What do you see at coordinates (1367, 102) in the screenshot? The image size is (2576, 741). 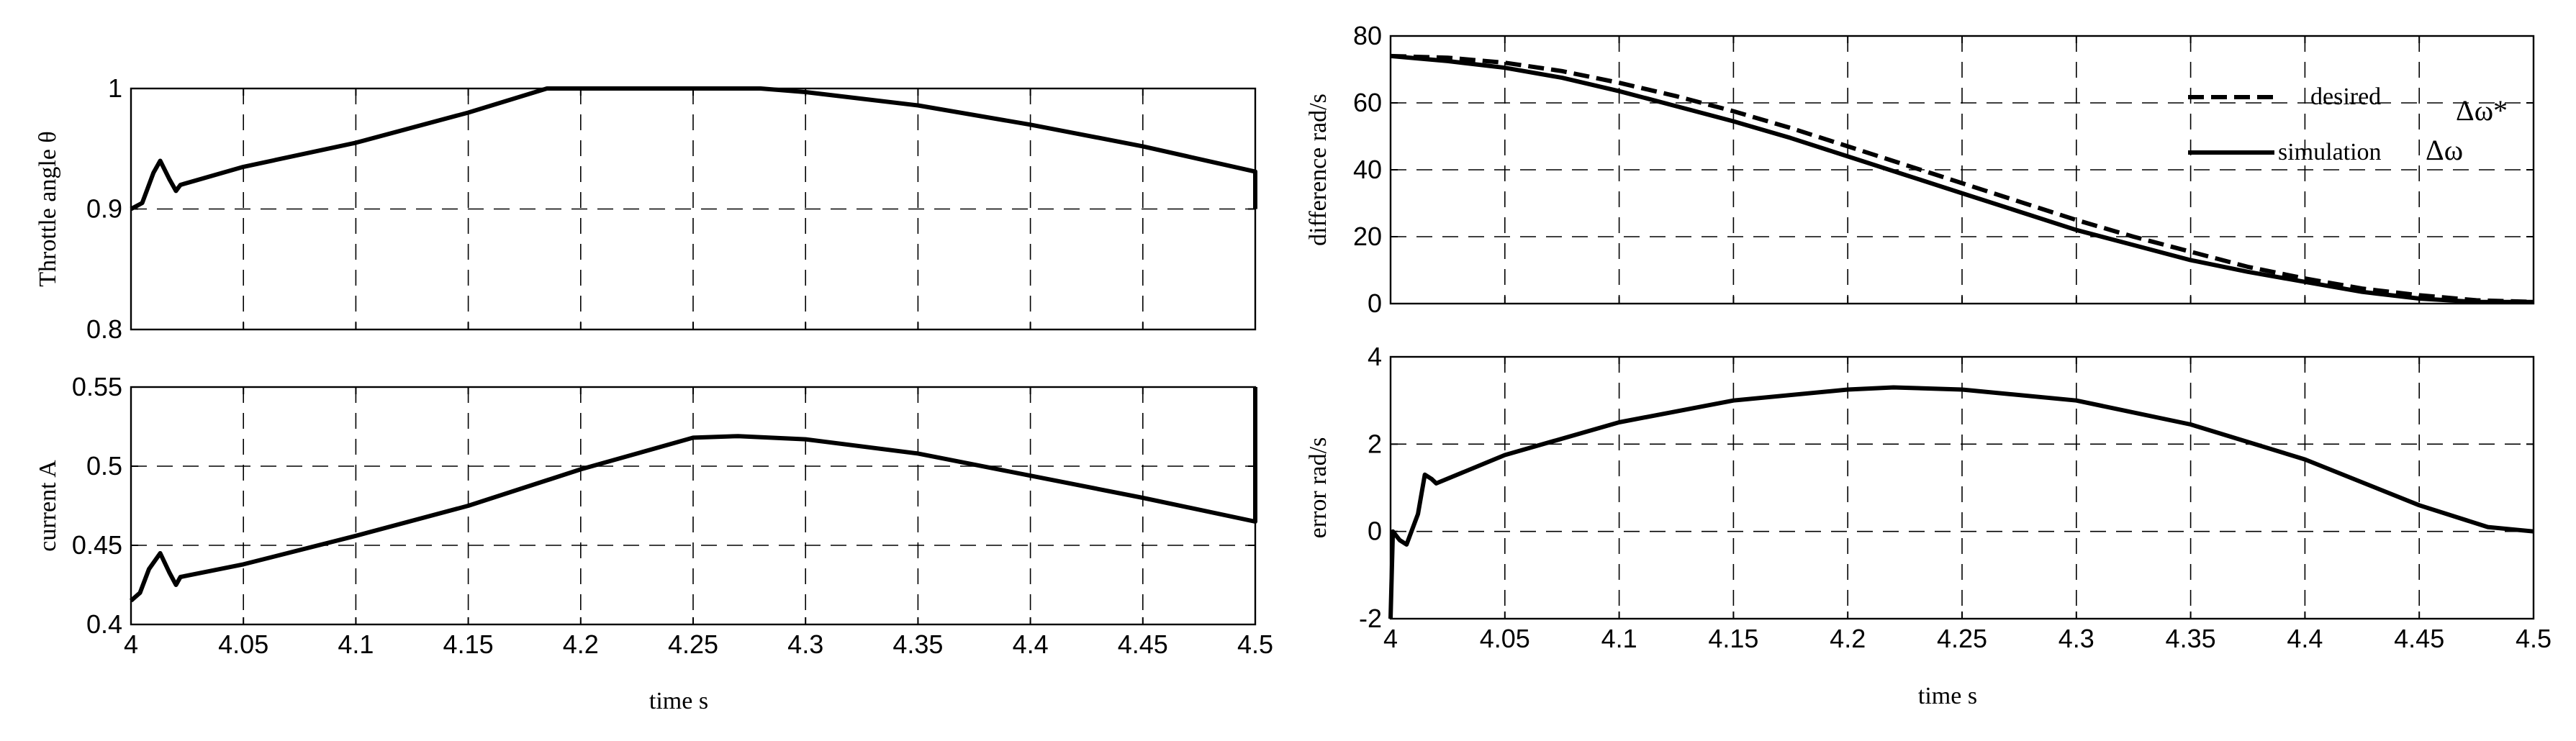 I see `y-tick-label: 60` at bounding box center [1367, 102].